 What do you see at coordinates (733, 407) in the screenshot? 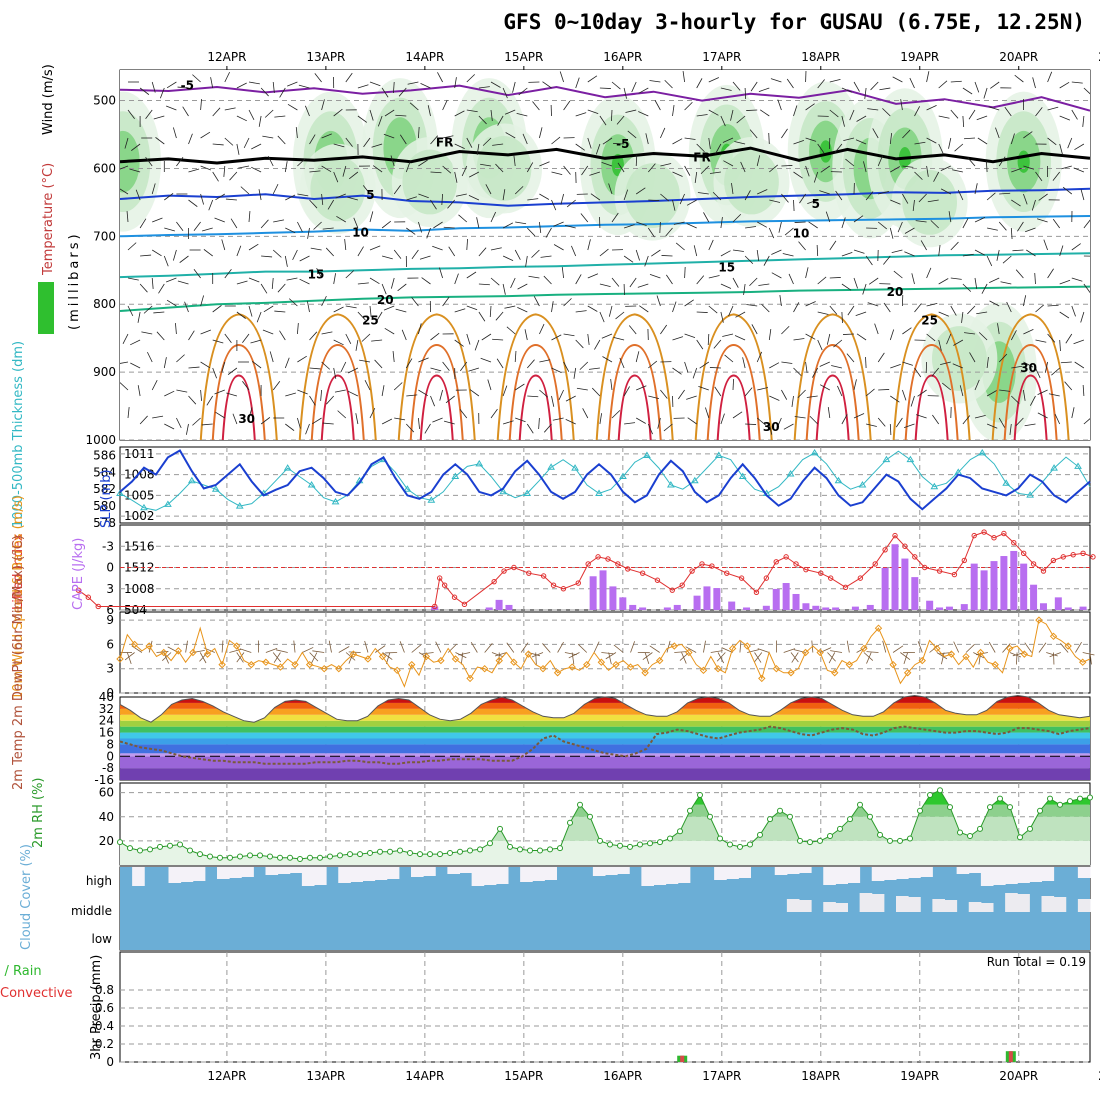
I see `isotherm-35-loop` at bounding box center [733, 407].